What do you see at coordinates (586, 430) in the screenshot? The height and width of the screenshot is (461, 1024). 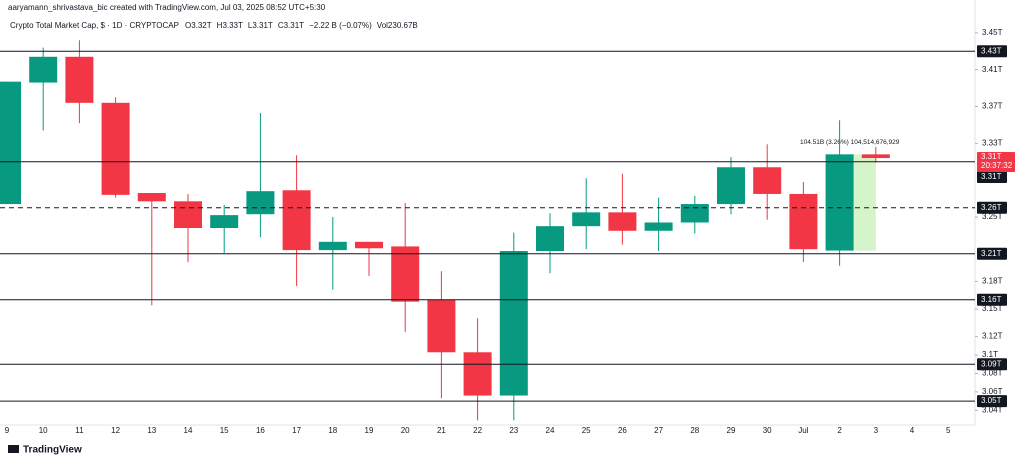 I see `x-tick-label: 25` at bounding box center [586, 430].